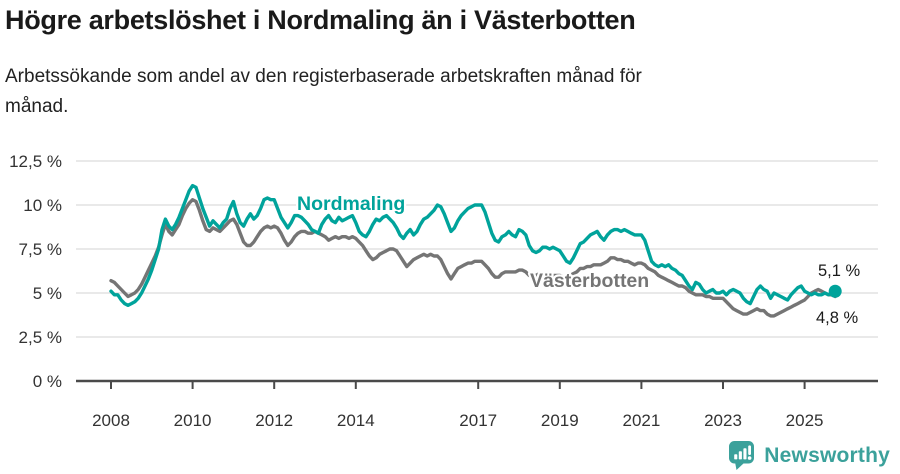 The width and height of the screenshot is (900, 474). What do you see at coordinates (478, 420) in the screenshot?
I see `x-axis-tick-label: 2017` at bounding box center [478, 420].